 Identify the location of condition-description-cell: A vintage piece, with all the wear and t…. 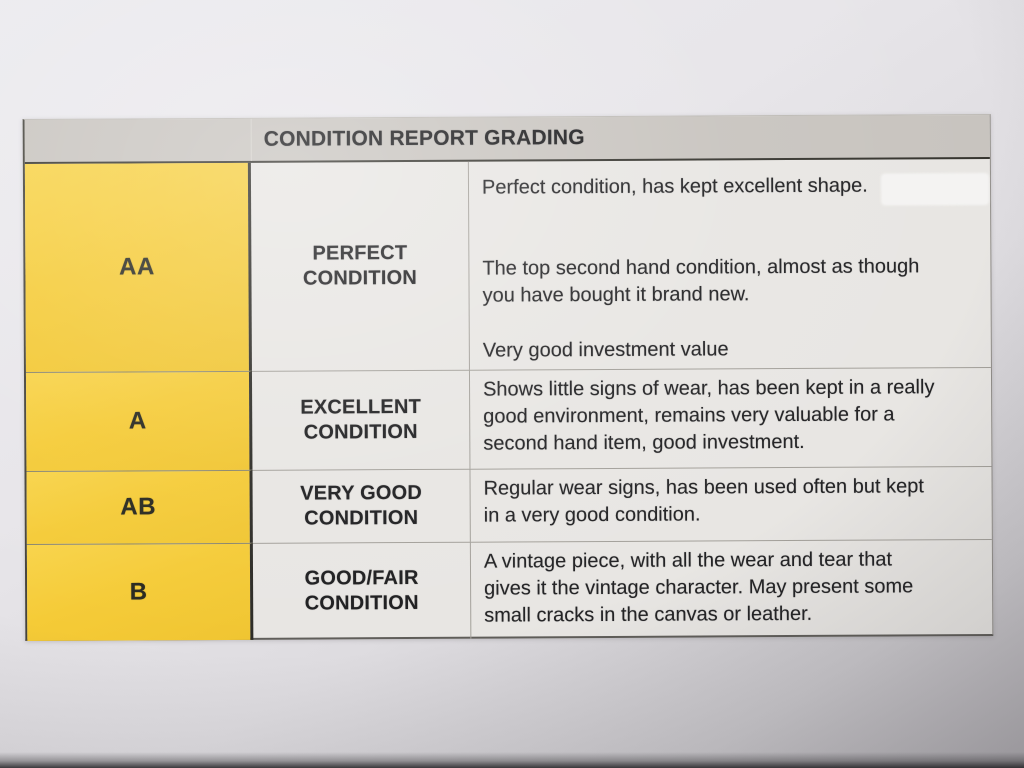
(731, 588).